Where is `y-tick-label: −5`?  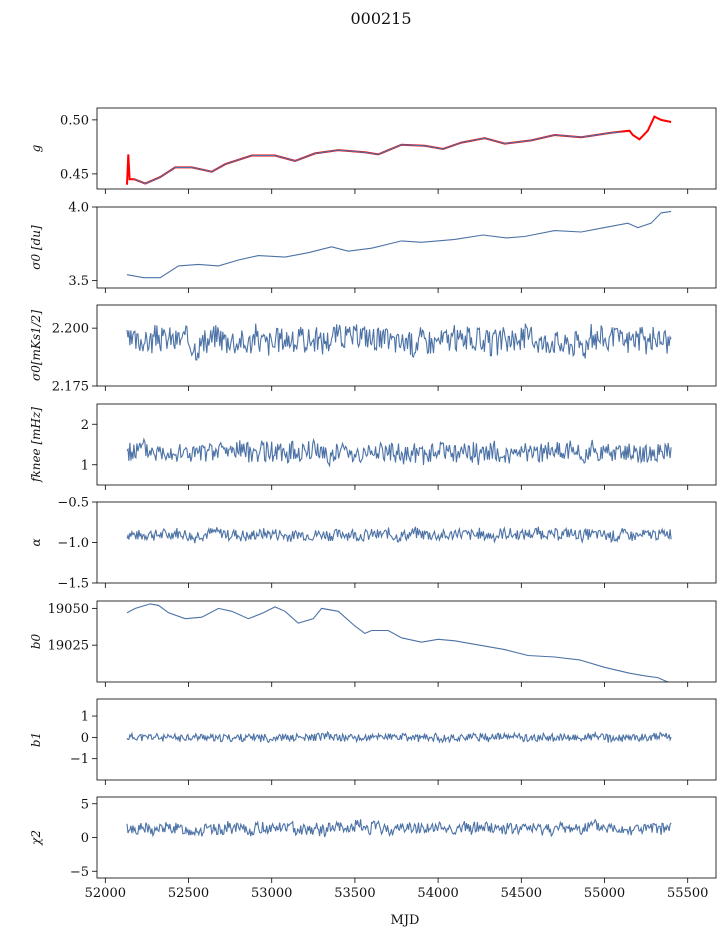 y-tick-label: −5 is located at coordinates (79, 872).